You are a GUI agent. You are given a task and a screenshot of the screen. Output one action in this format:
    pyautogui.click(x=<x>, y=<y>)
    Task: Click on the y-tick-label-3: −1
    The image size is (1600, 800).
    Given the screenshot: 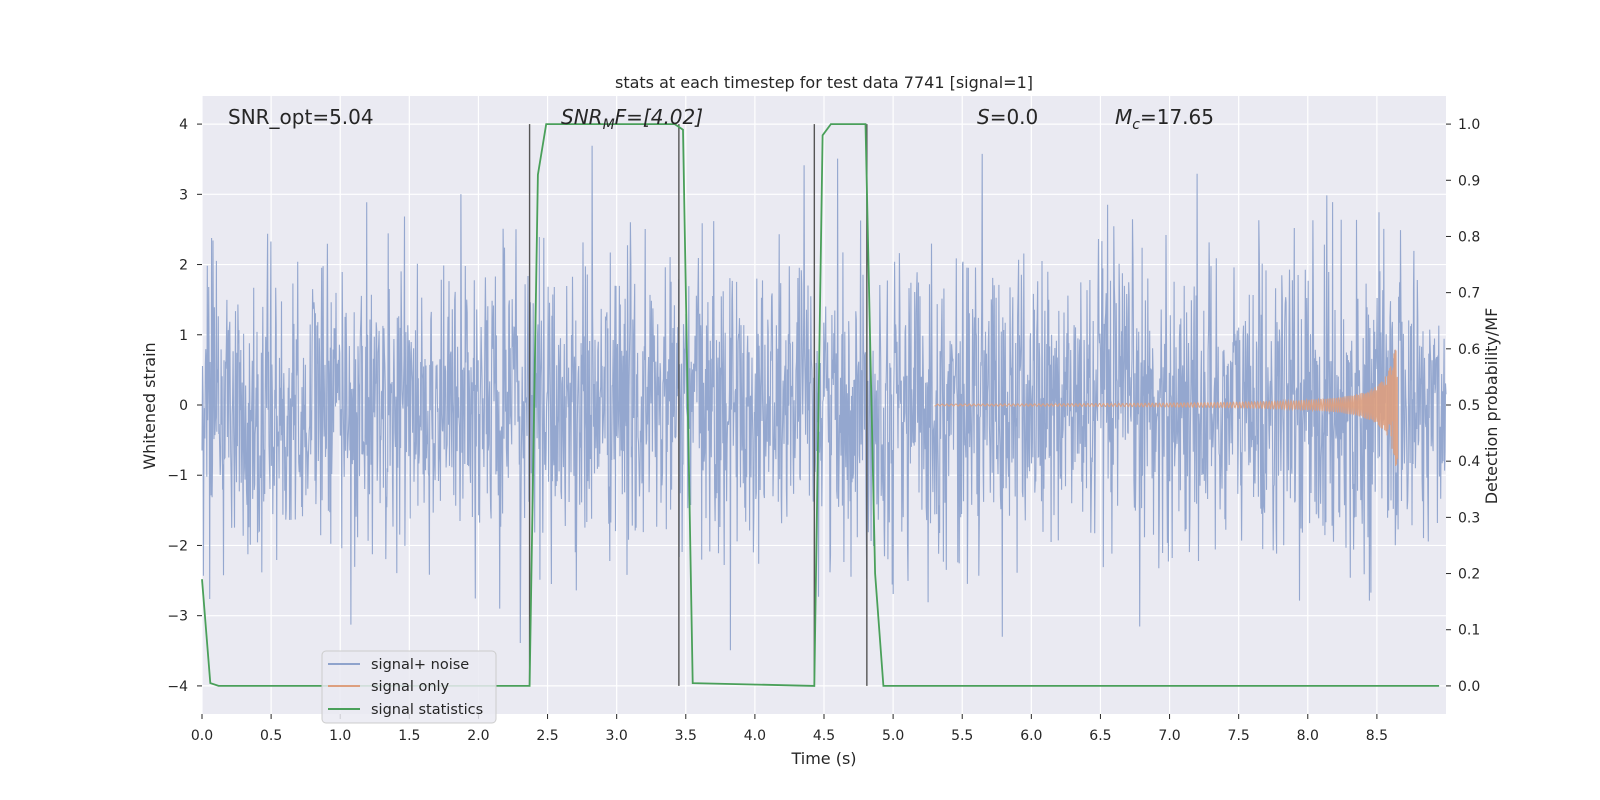 What is the action you would take?
    pyautogui.click(x=177, y=476)
    